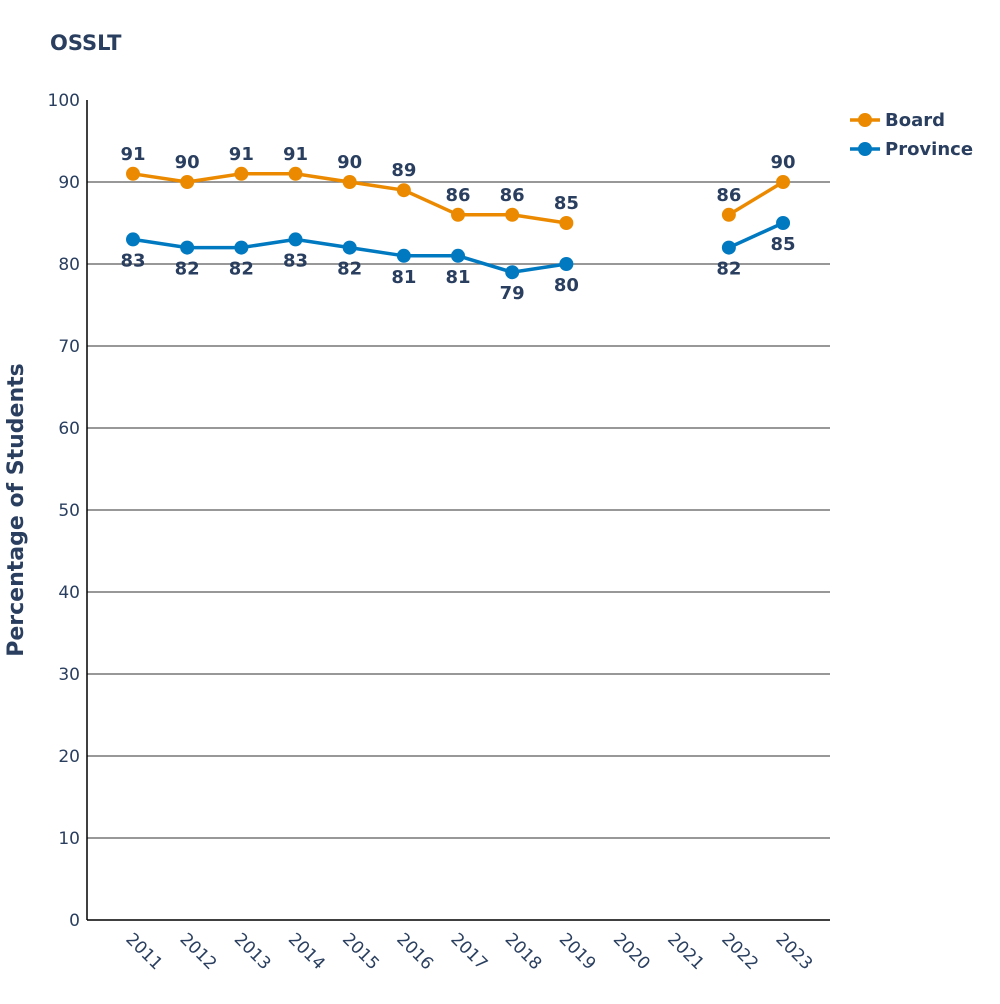  Describe the element at coordinates (403, 170) in the screenshot. I see `data-label: 89` at that location.